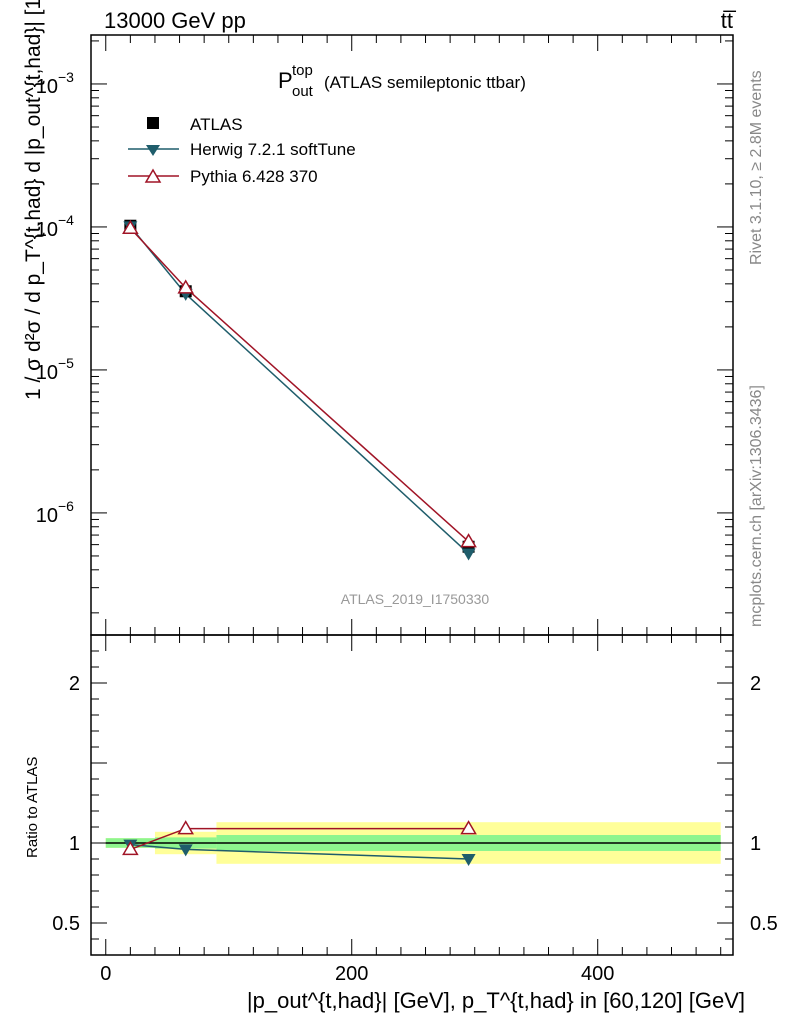 This screenshot has width=786, height=1024. What do you see at coordinates (273, 149) in the screenshot?
I see `legend-herwig-label: Herwig 7.2.1 softTune` at bounding box center [273, 149].